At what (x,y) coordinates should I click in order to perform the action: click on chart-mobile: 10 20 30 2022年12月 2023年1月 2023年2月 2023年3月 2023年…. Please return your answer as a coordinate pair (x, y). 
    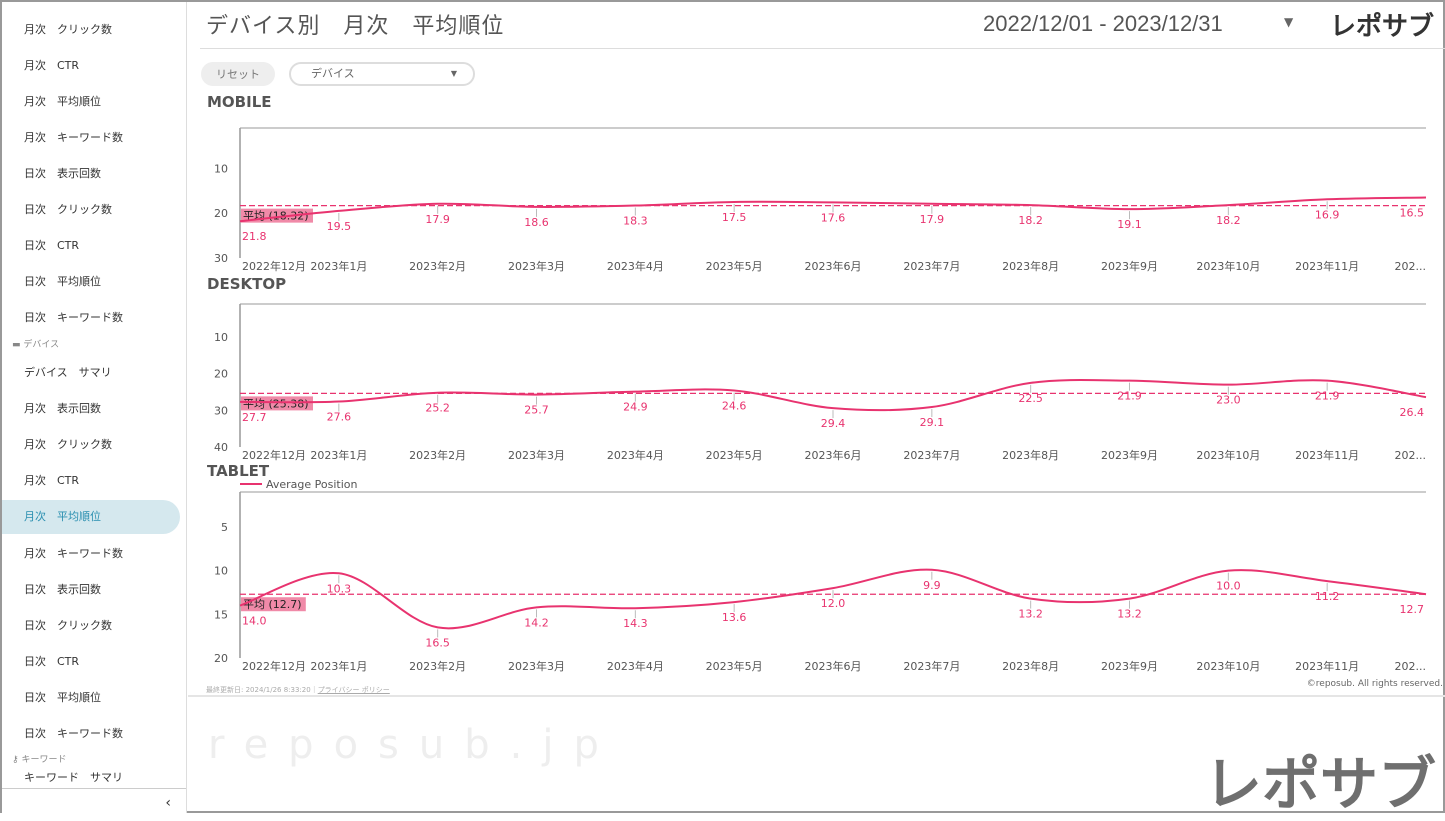
    Looking at the image, I should click on (820, 200).